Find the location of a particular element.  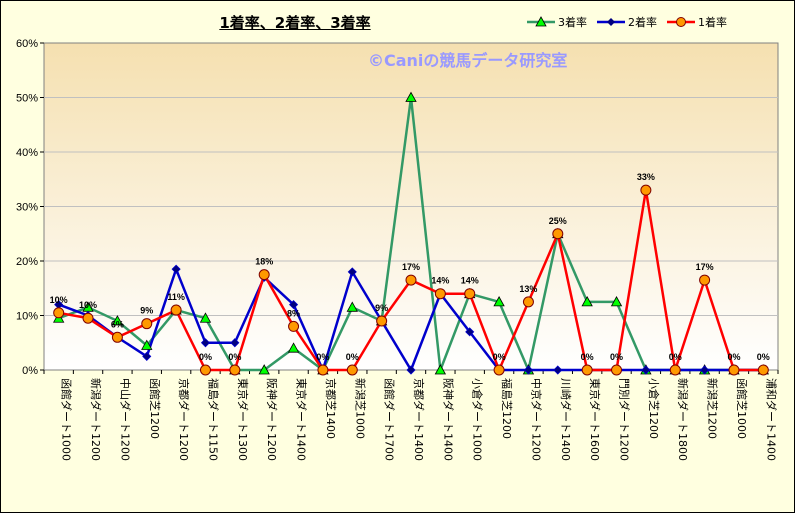

data-label: 25% is located at coordinates (558, 221).